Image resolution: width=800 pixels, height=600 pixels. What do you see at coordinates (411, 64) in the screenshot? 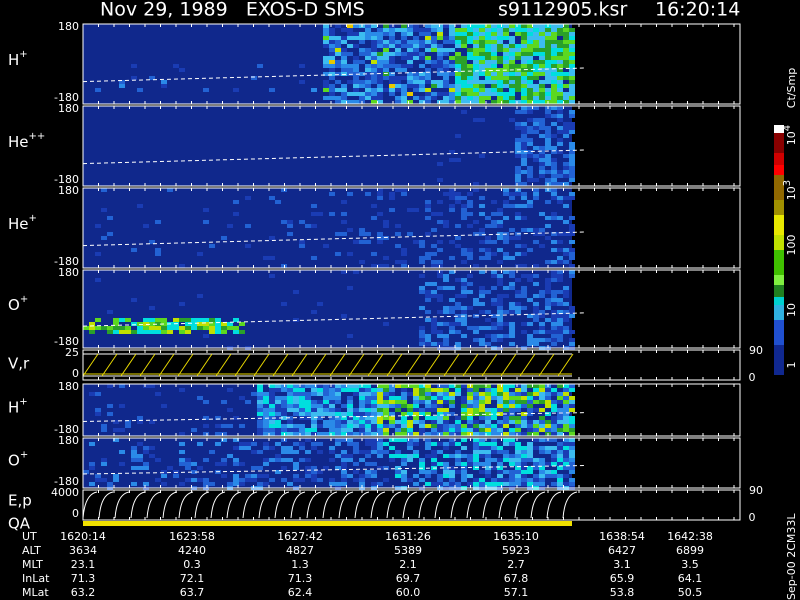
I see `panel-frame` at bounding box center [411, 64].